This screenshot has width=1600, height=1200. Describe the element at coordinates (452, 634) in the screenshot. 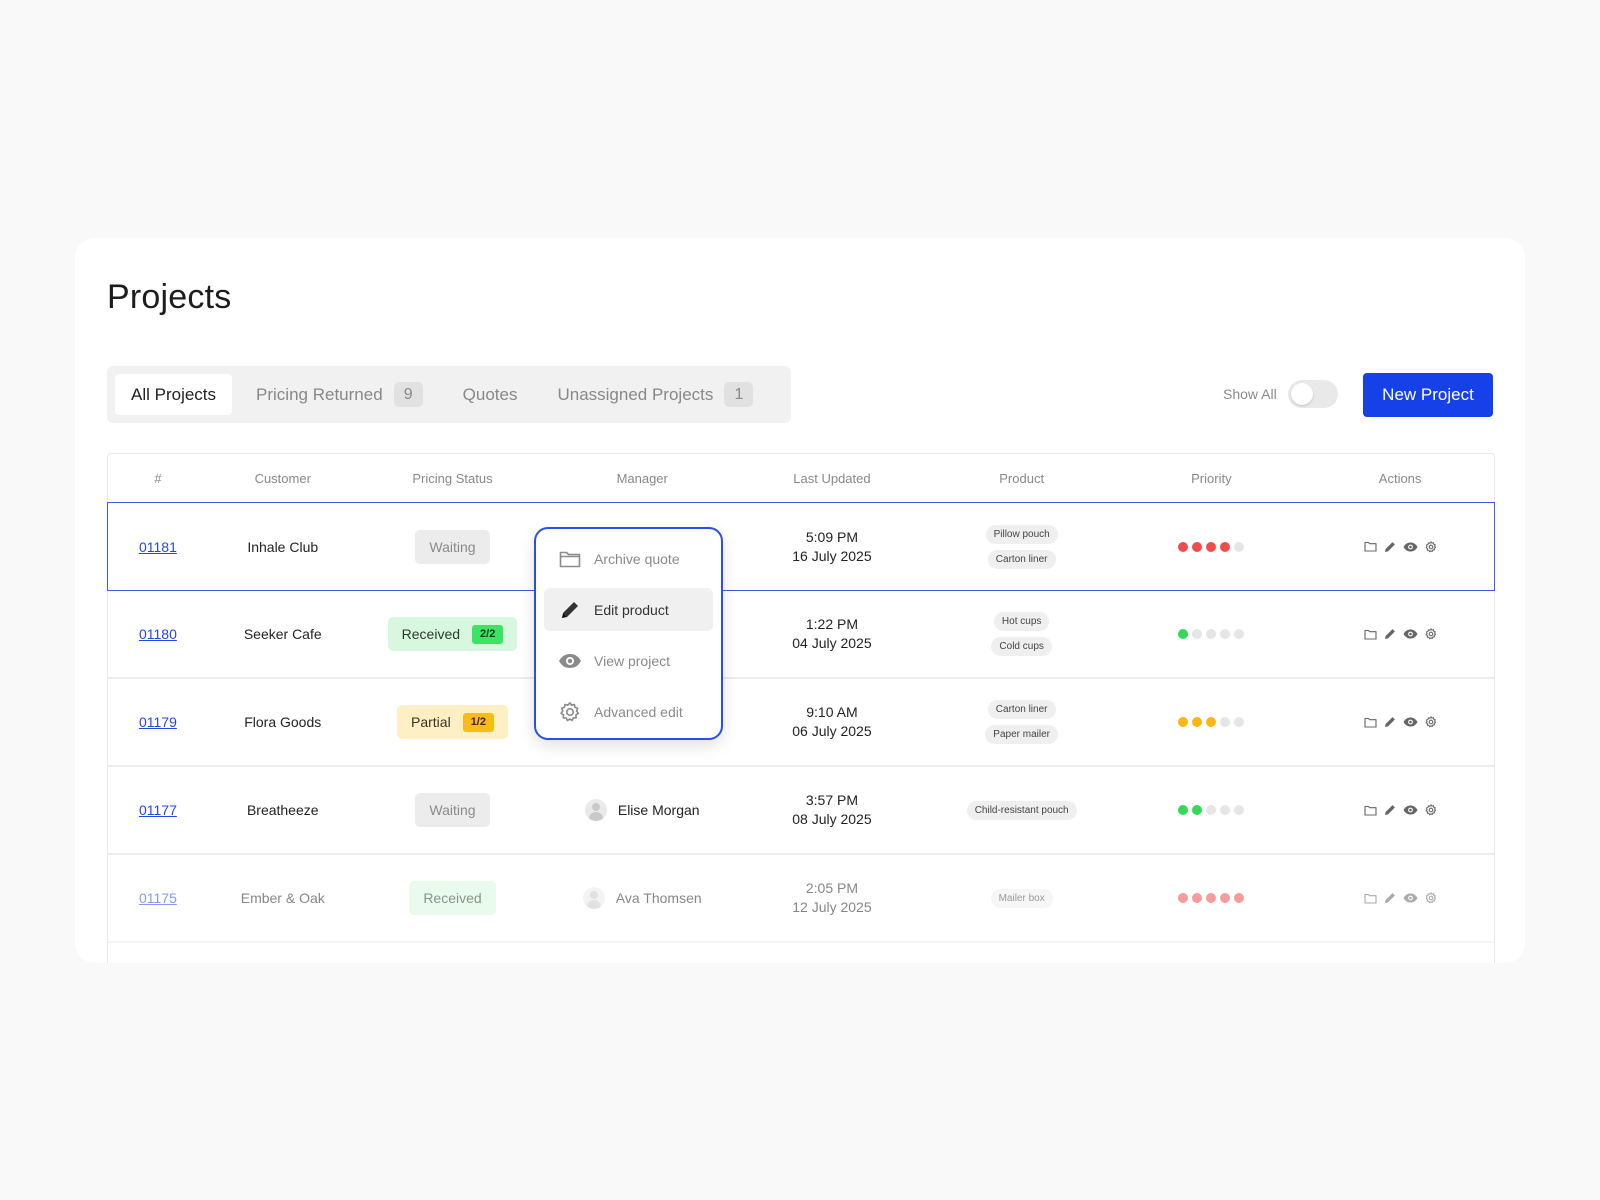

I see `pricing-status-badge: Received 2/2` at that location.